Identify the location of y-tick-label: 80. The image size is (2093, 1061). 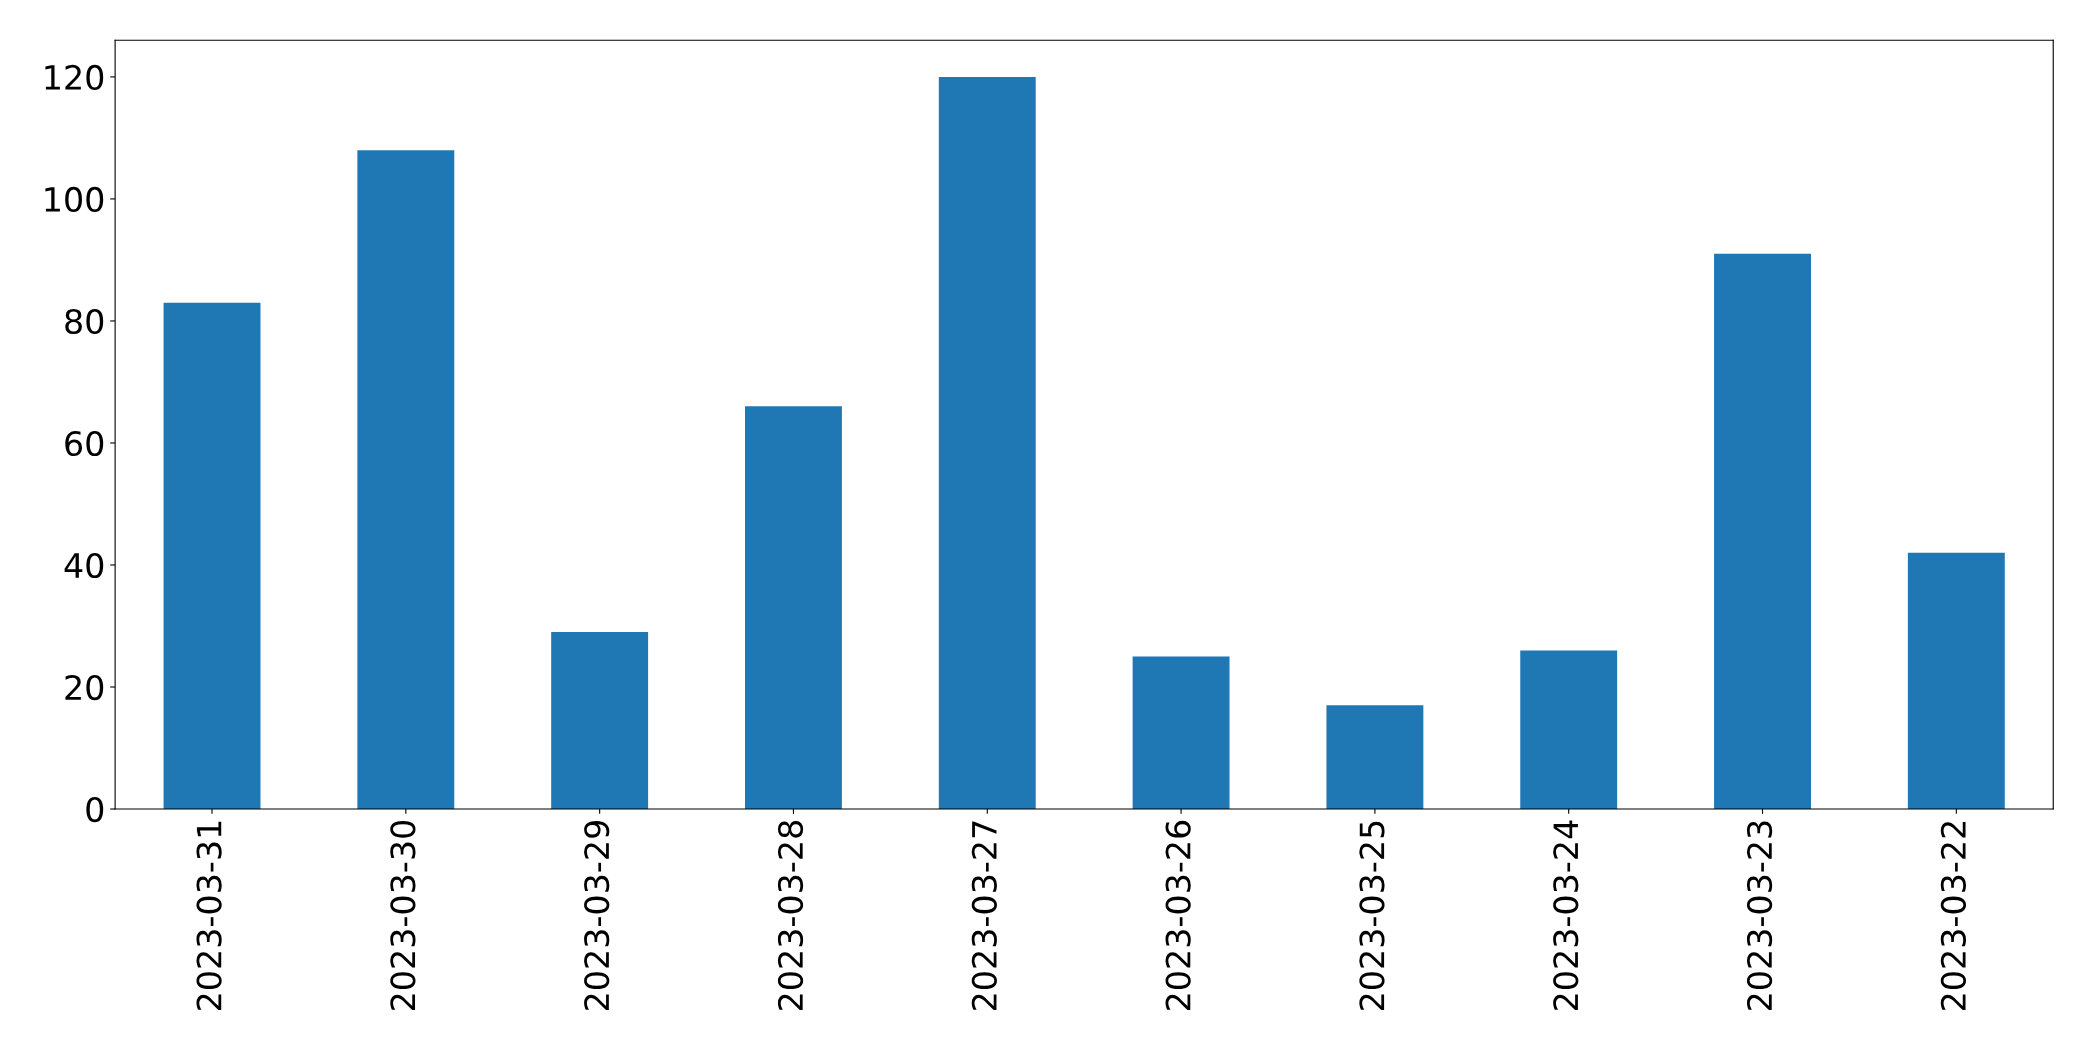
(84, 321).